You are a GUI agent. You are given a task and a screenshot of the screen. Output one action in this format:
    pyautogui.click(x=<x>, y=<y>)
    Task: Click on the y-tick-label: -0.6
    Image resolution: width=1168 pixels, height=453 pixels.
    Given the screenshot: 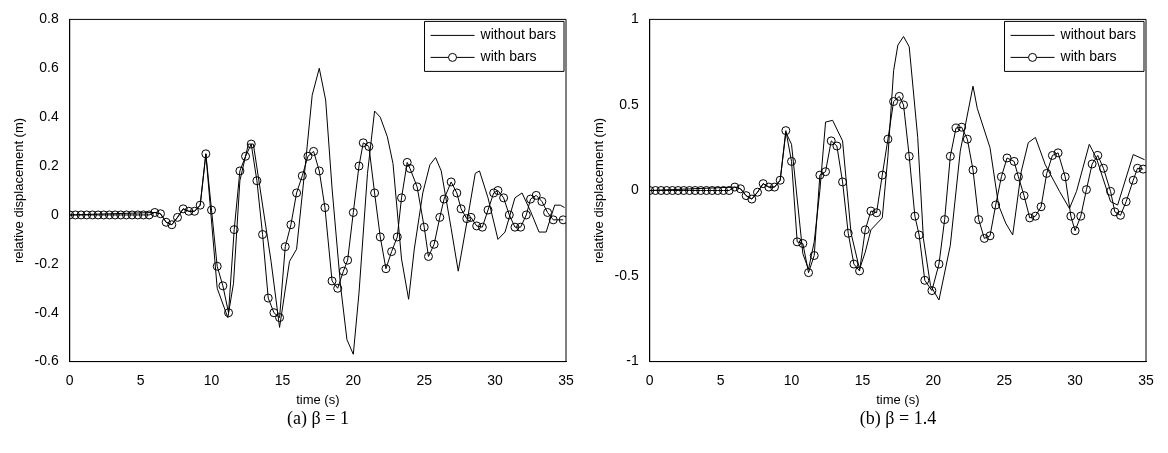 What is the action you would take?
    pyautogui.click(x=46, y=360)
    